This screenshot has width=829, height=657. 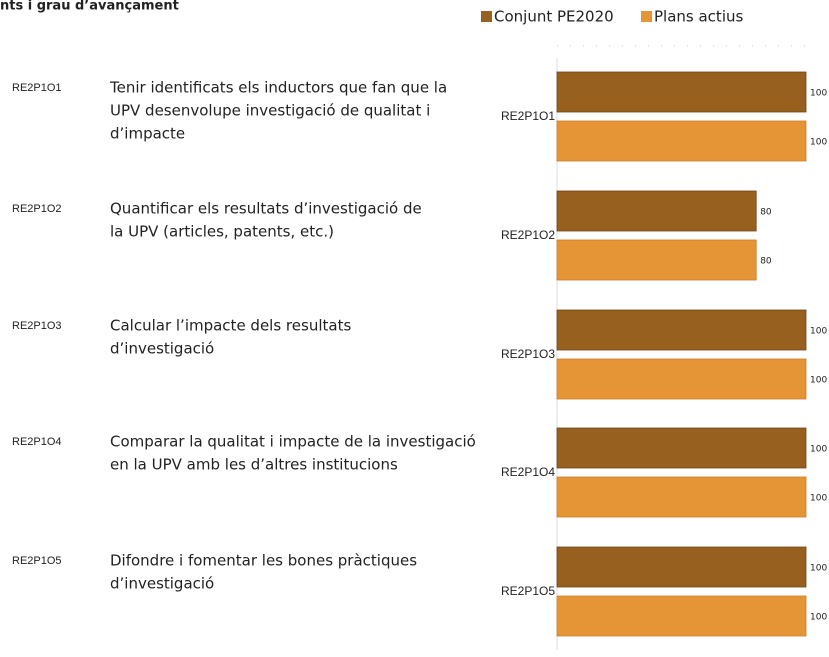 I want to click on objective-text: la UPV (articles, patents, etc.), so click(x=222, y=232).